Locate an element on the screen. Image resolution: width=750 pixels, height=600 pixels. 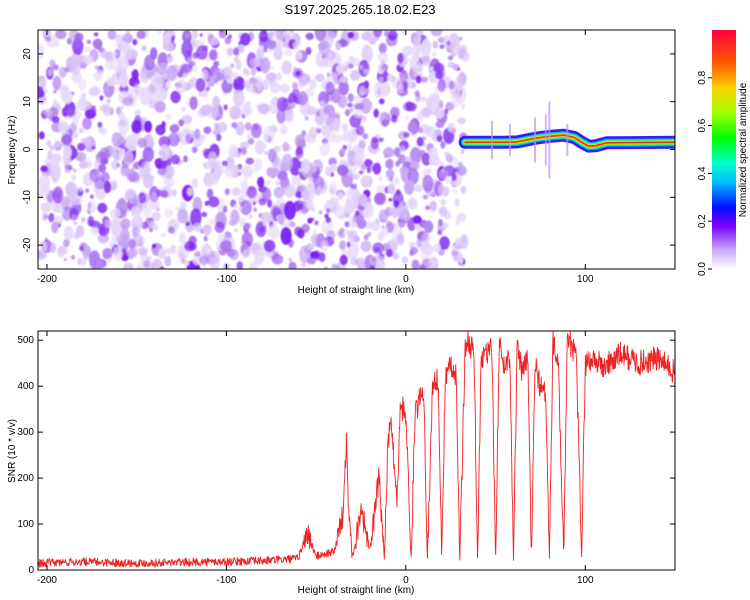
signal-trace-band is located at coordinates (569, 140).